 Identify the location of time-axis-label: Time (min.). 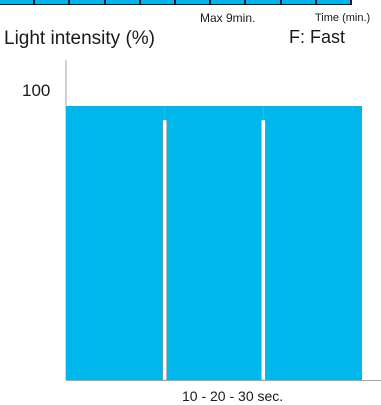
(343, 18).